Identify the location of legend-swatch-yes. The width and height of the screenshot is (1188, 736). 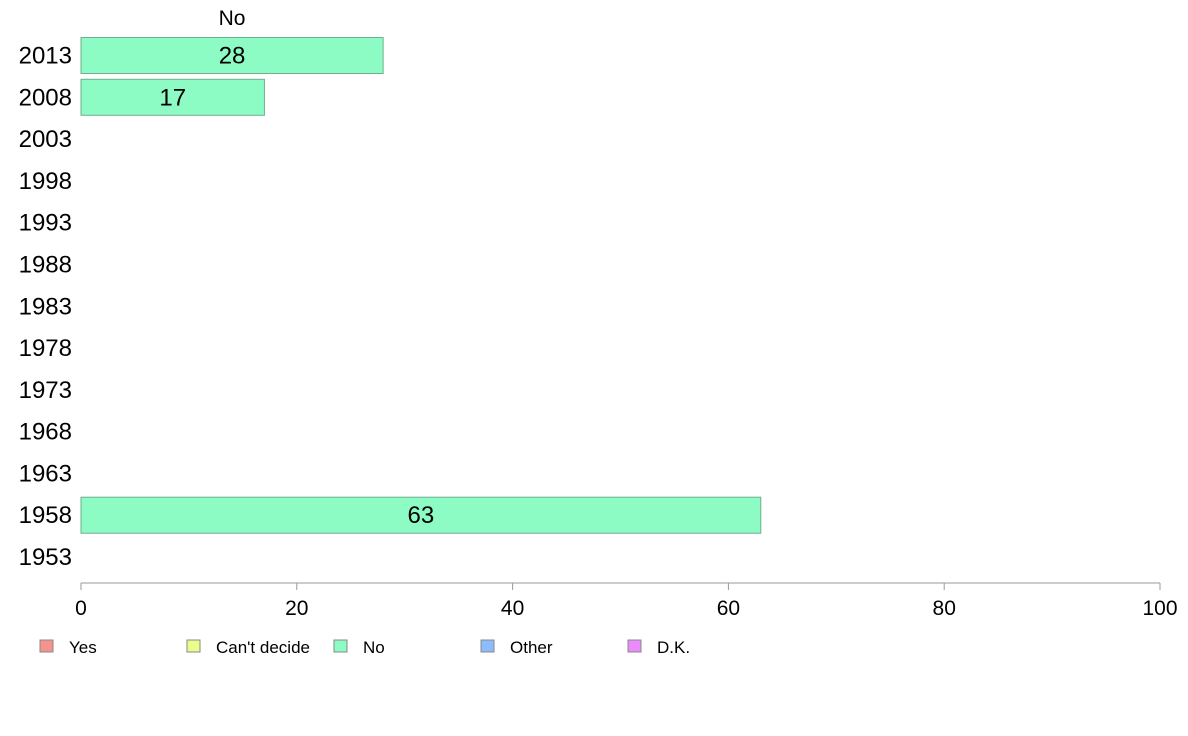
(46, 646).